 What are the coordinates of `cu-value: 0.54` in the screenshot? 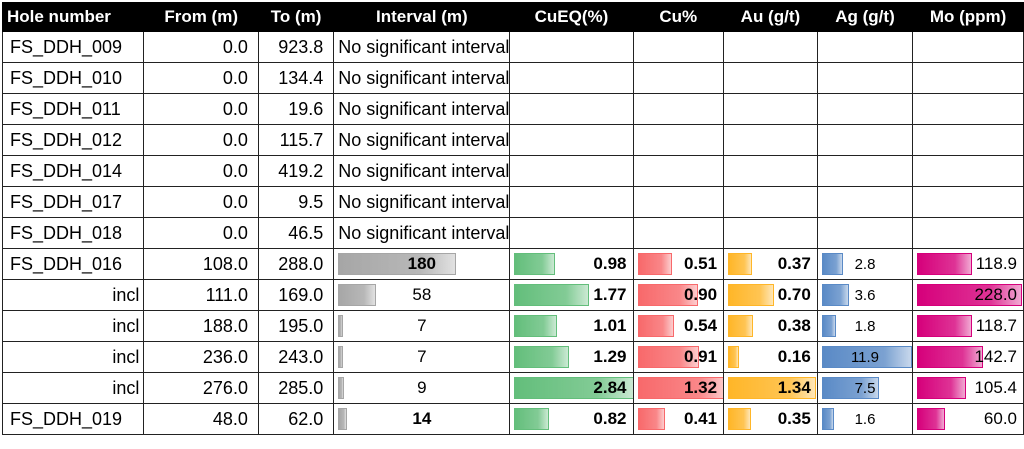 It's located at (700, 325).